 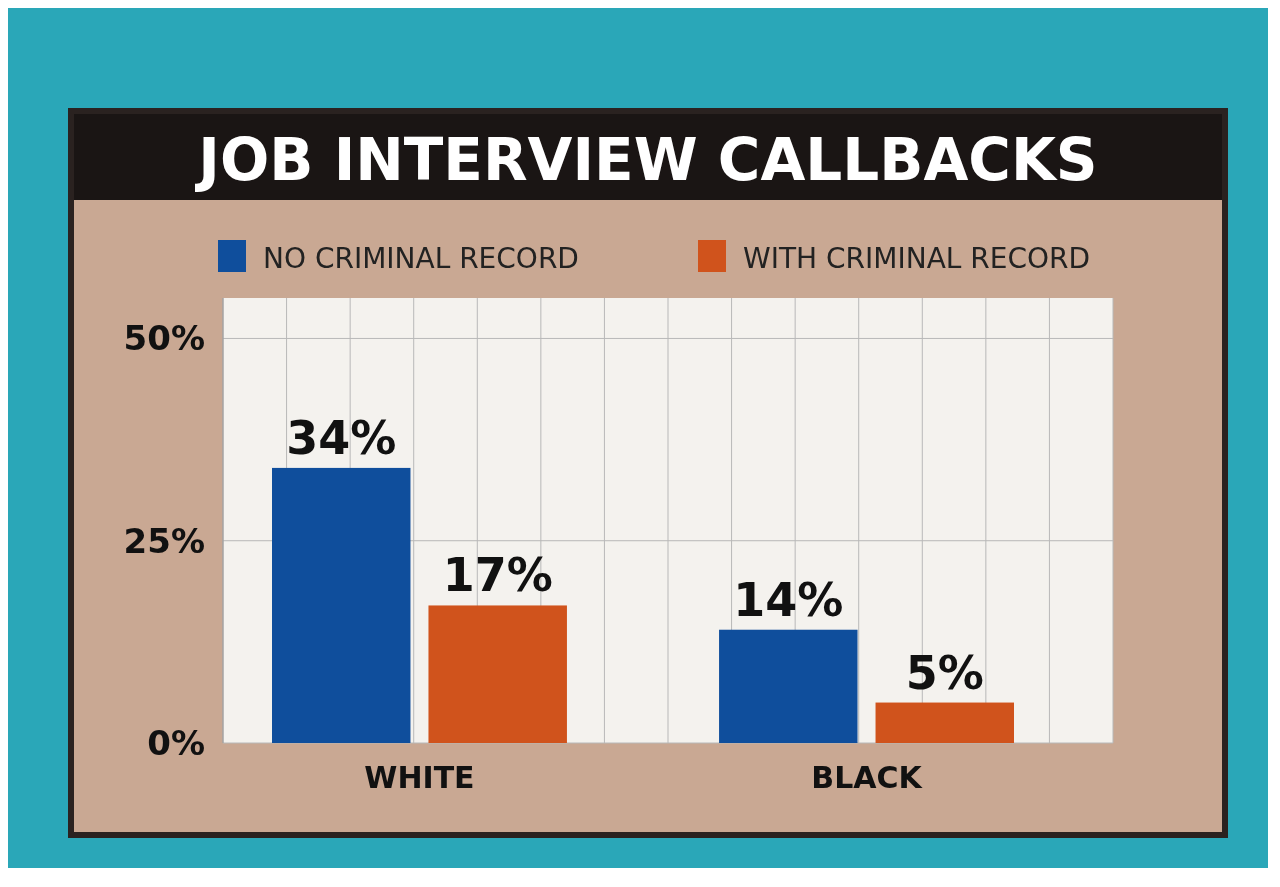 I want to click on legend-label: WITH CRIMINAL RECORD, so click(x=917, y=258).